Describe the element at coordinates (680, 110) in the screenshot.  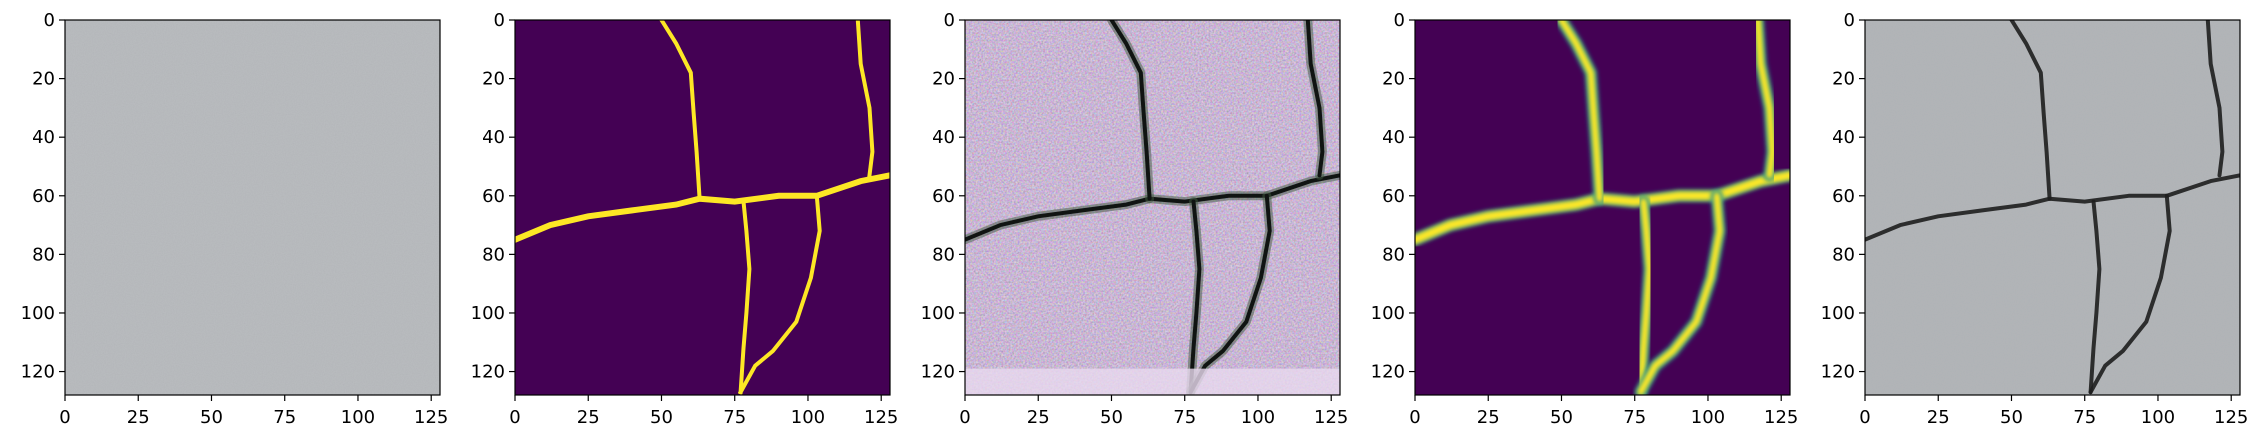
I see `mask-top-branch` at that location.